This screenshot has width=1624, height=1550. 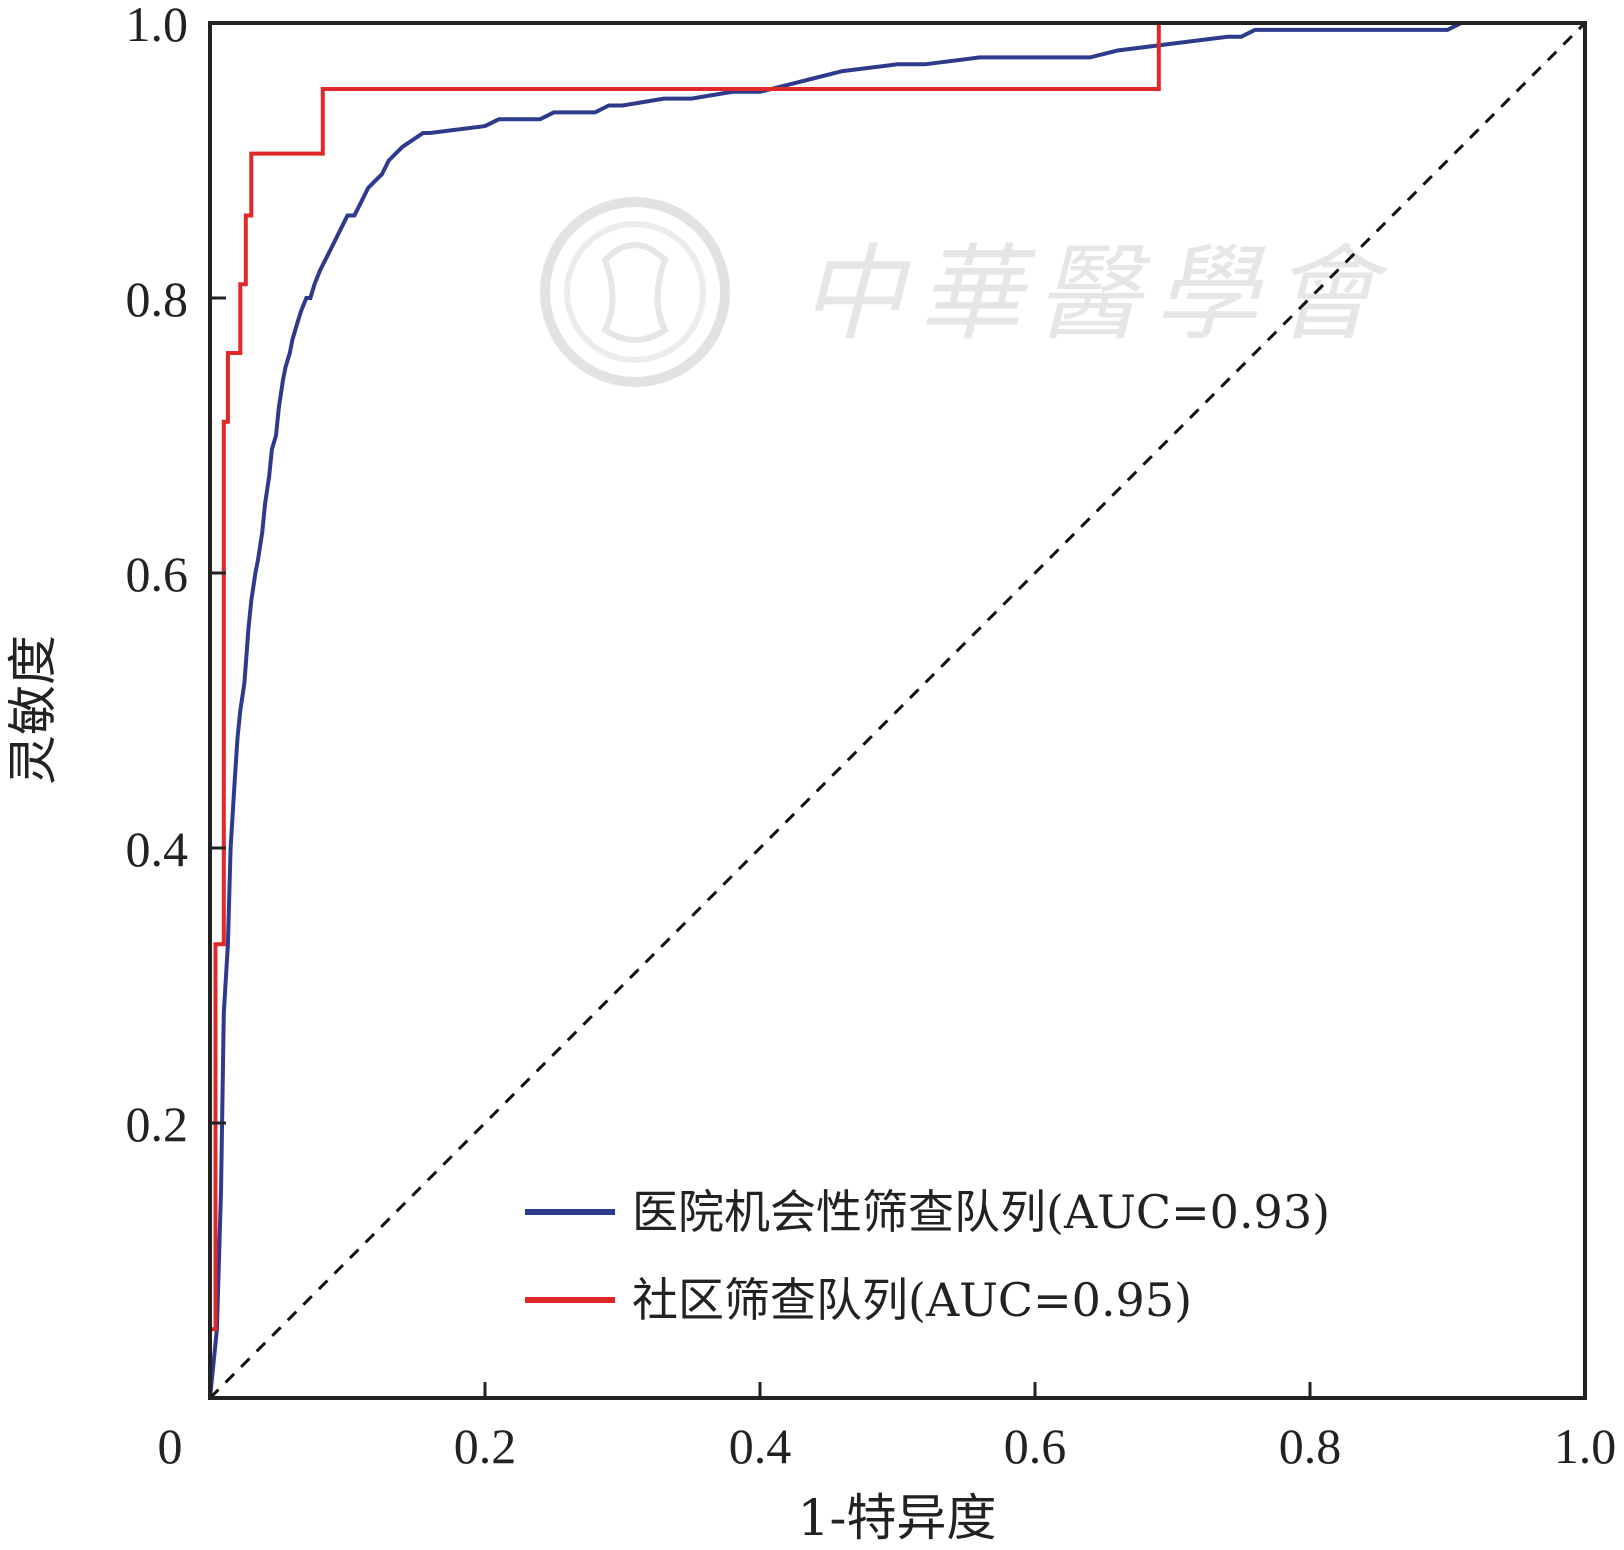 What do you see at coordinates (1585, 1446) in the screenshot?
I see `x-tick-label: 1.0` at bounding box center [1585, 1446].